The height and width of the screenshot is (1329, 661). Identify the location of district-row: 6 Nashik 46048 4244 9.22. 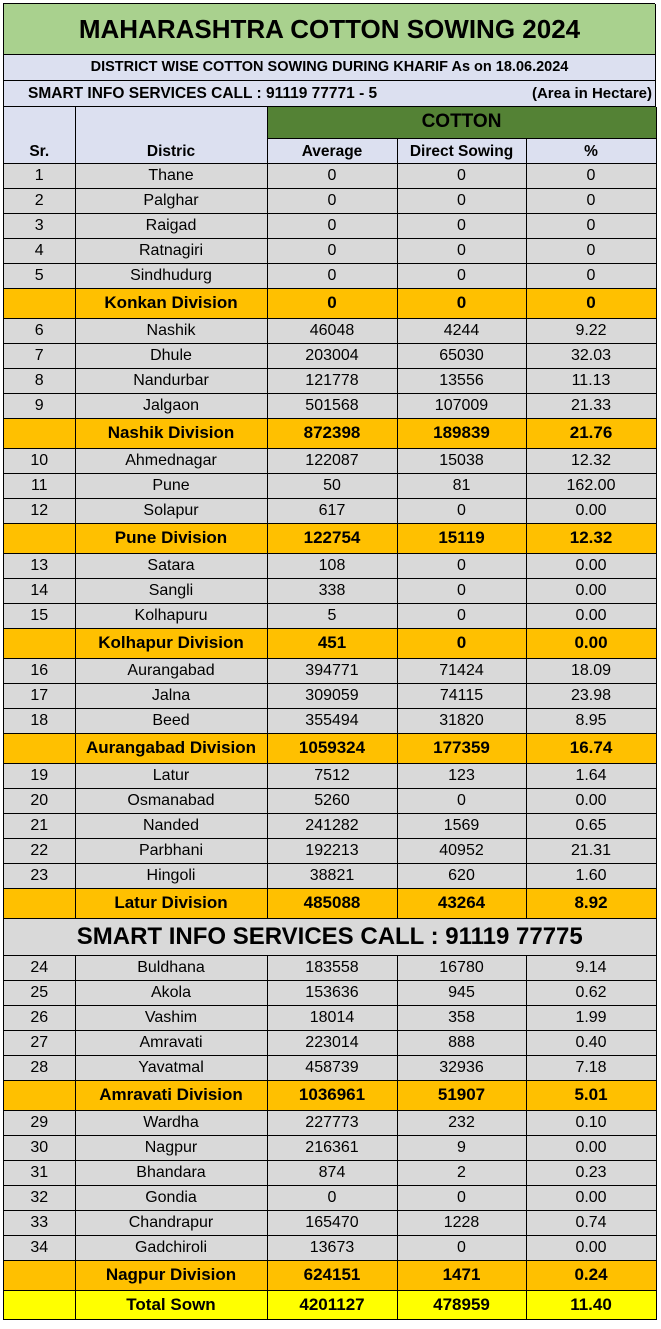
(330, 331).